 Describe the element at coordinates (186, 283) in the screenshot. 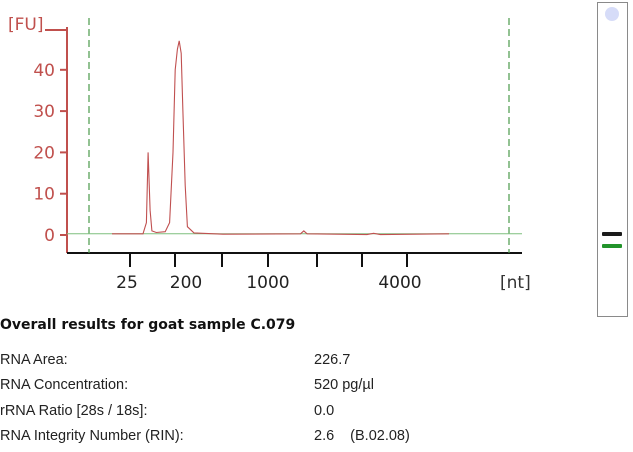

I see `x-tick-label: 200` at that location.